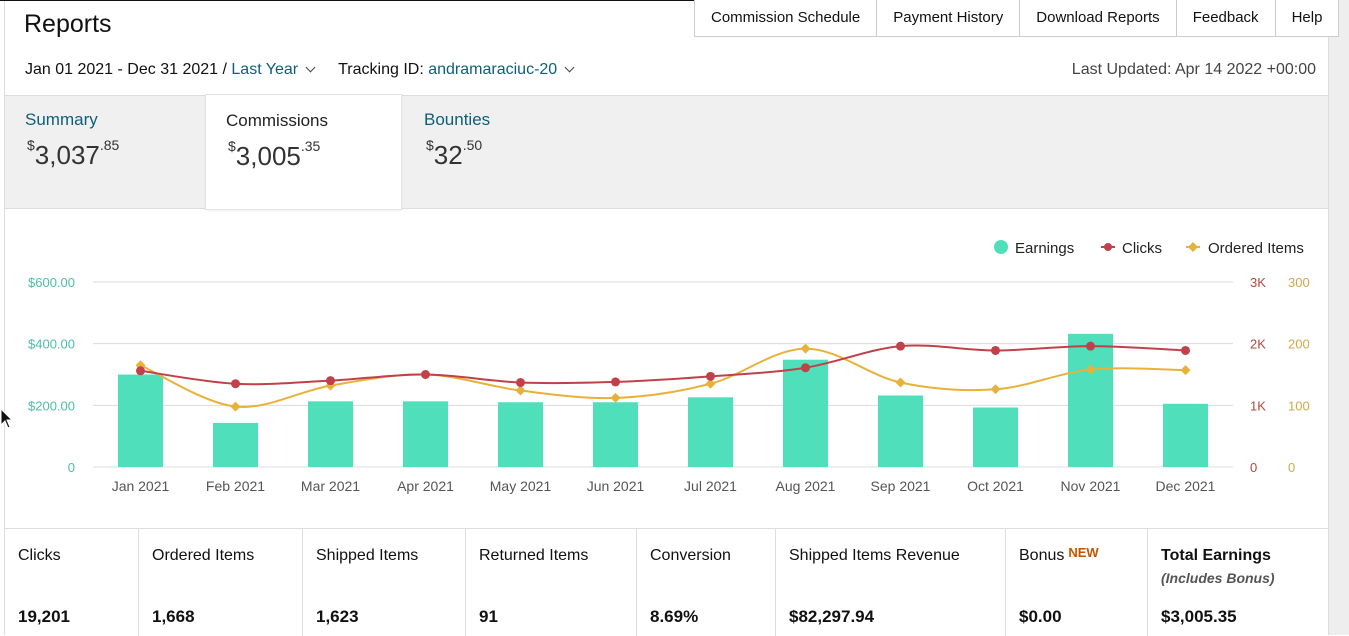 Image resolution: width=1349 pixels, height=636 pixels. What do you see at coordinates (534, 555) in the screenshot?
I see `metric-label: Returned Items` at bounding box center [534, 555].